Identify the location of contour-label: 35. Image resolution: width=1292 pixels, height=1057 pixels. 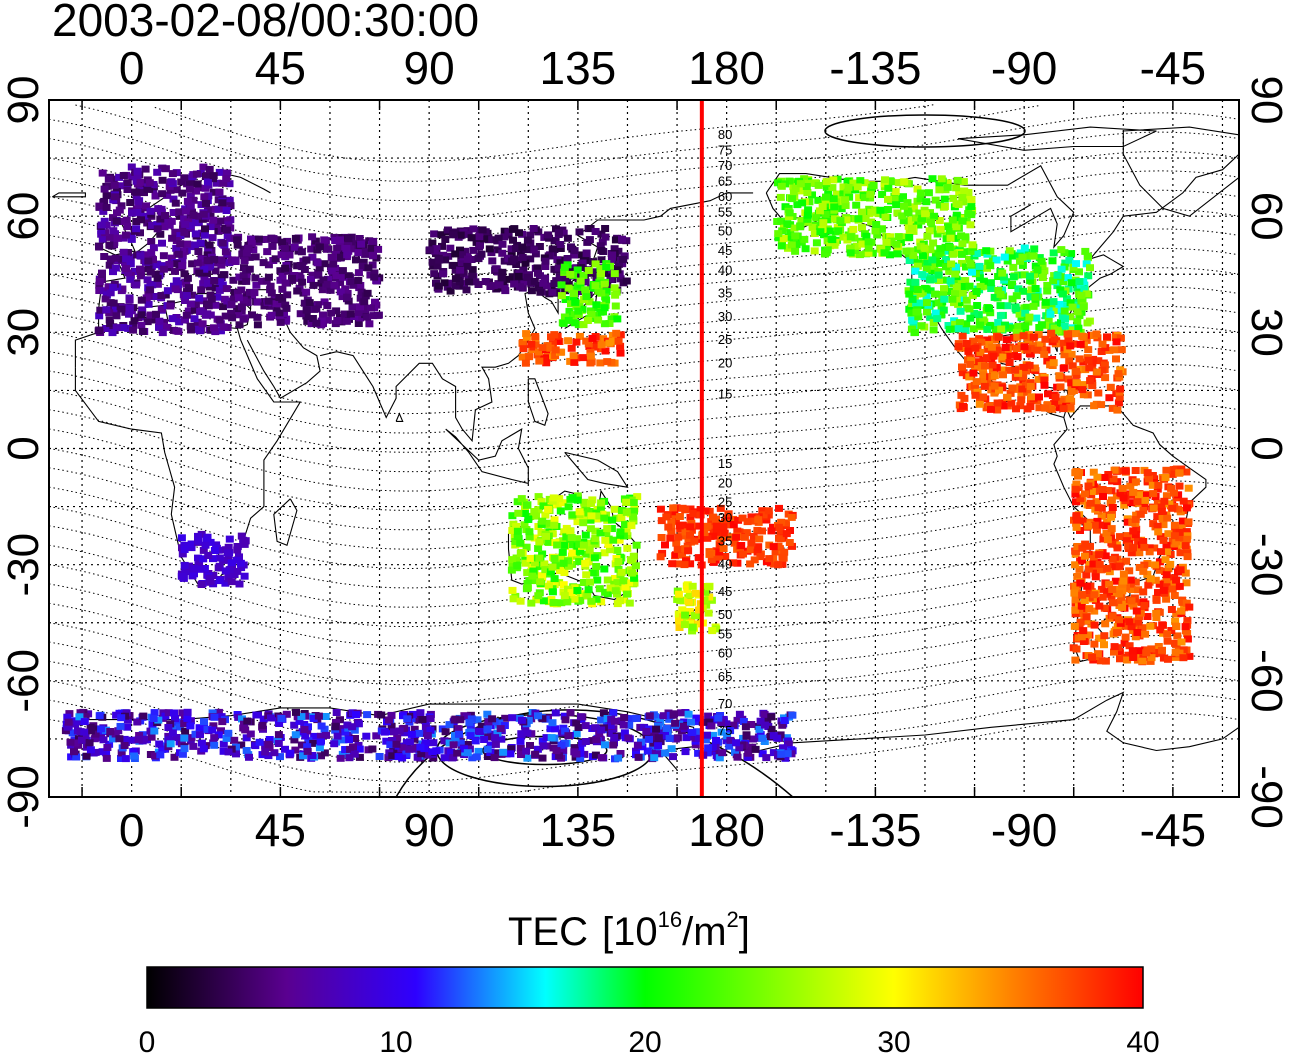
(725, 540).